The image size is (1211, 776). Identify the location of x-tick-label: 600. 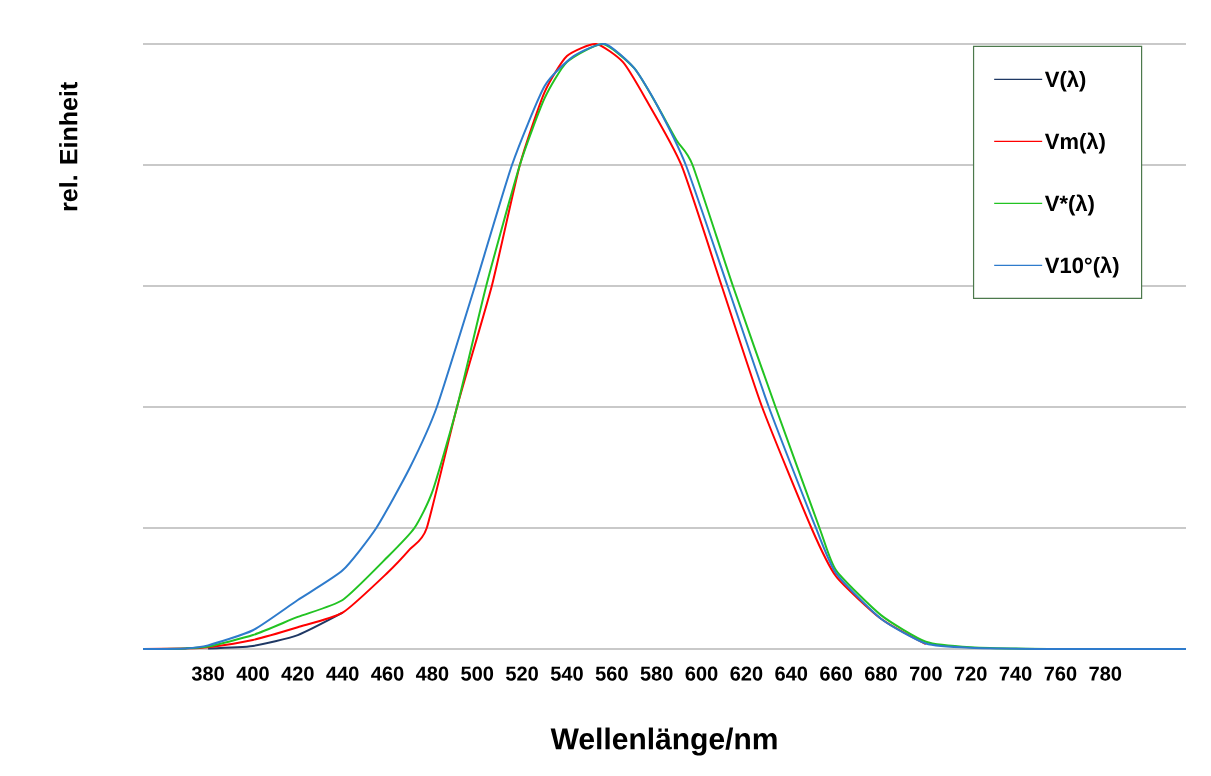
(701, 673).